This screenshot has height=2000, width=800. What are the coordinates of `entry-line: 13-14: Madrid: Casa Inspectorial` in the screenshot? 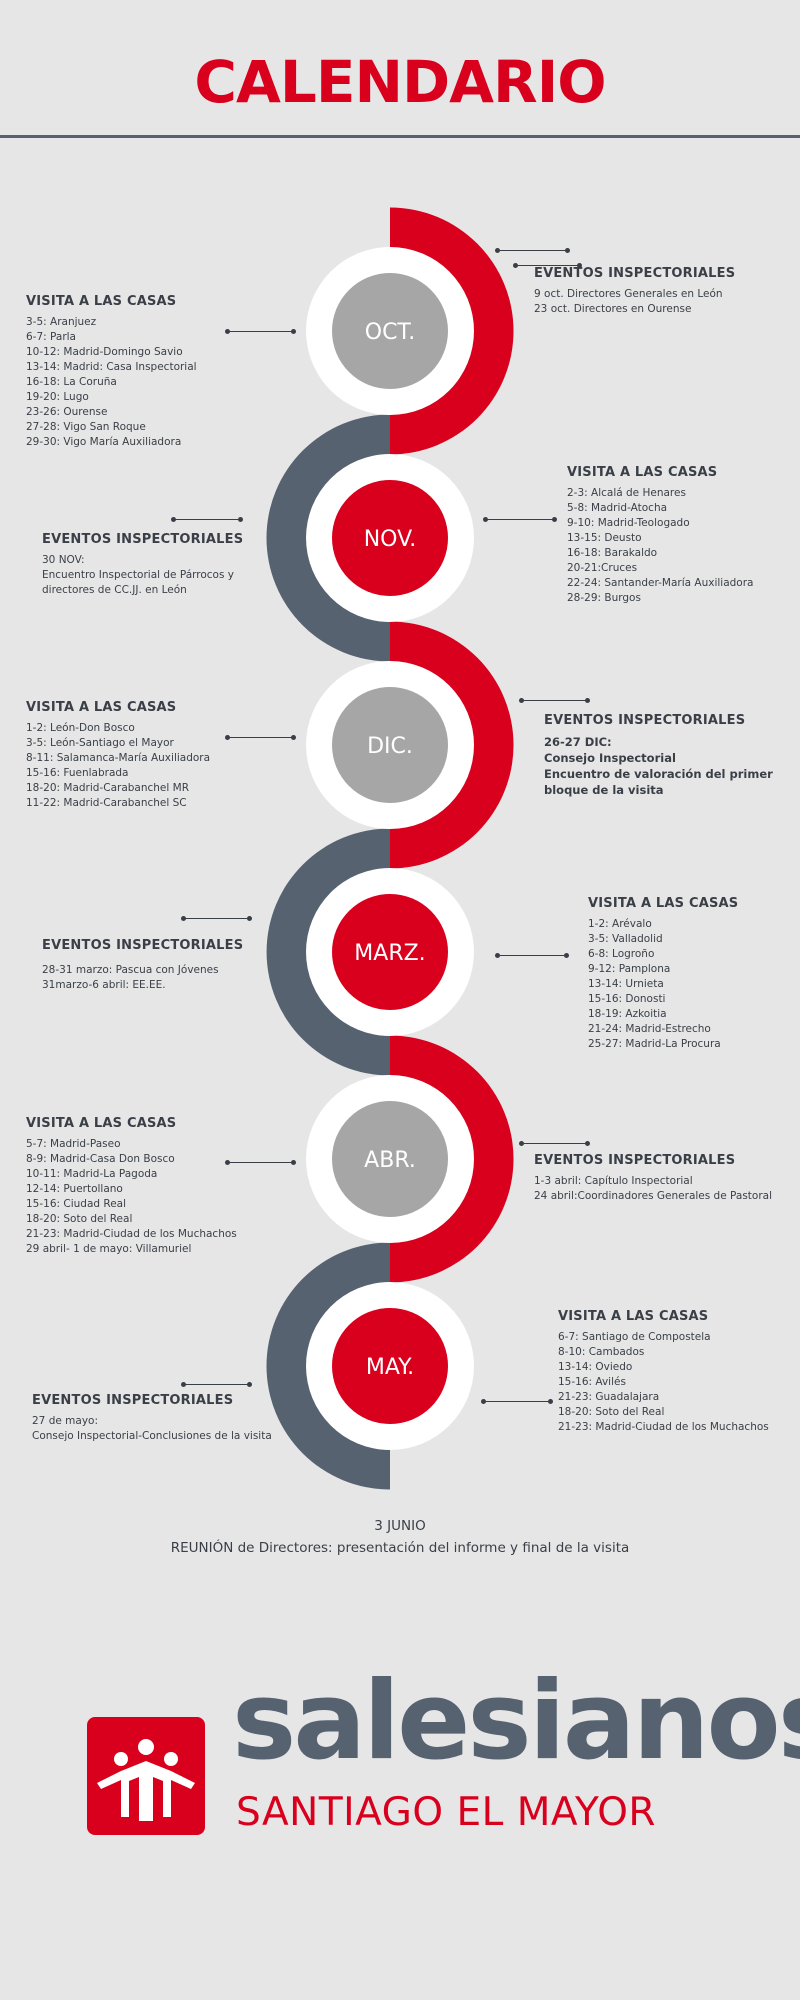 It's located at (111, 367).